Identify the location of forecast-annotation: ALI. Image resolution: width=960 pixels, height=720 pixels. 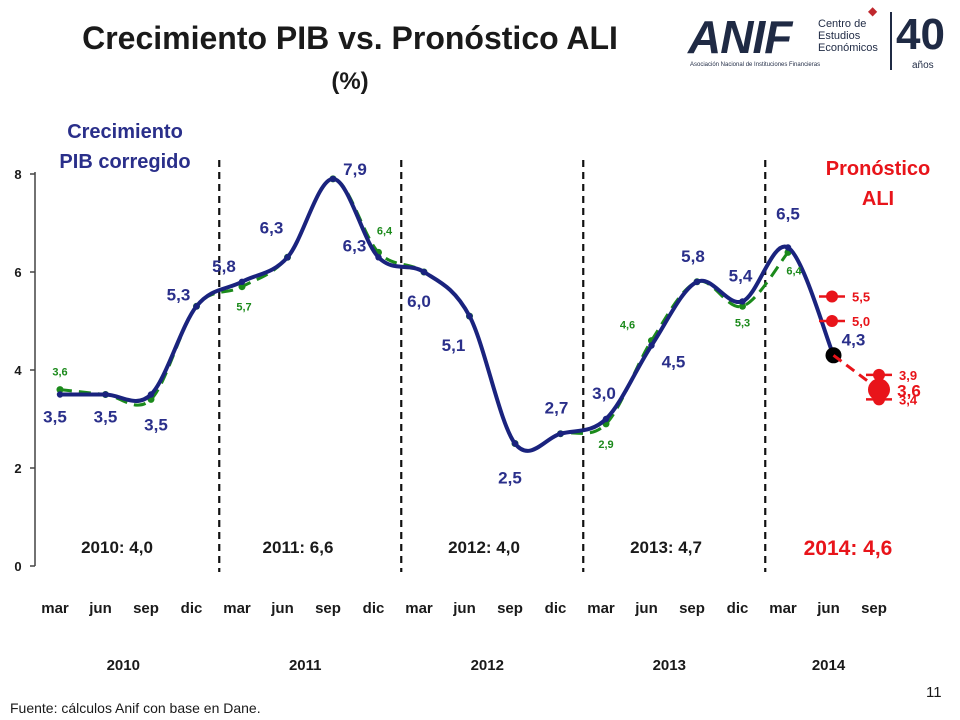
(878, 199).